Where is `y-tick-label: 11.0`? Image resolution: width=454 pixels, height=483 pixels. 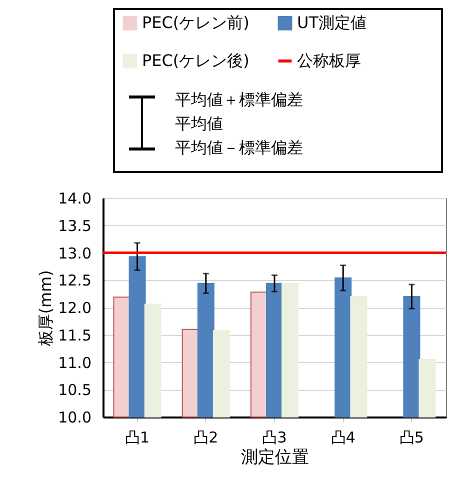
y-tick-label: 11.0 is located at coordinates (75, 363).